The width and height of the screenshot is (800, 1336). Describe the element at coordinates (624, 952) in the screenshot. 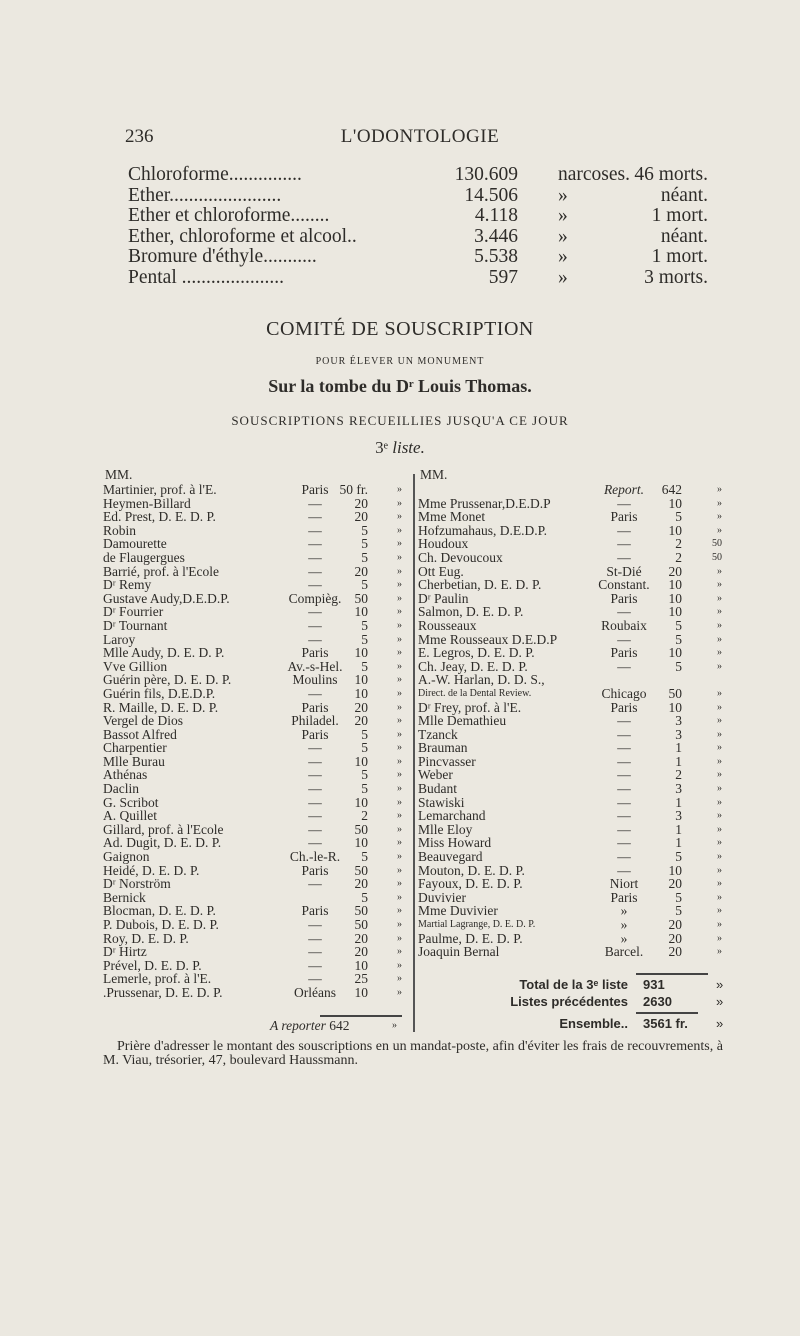

I see `subscriber-city: Barcel.` at that location.